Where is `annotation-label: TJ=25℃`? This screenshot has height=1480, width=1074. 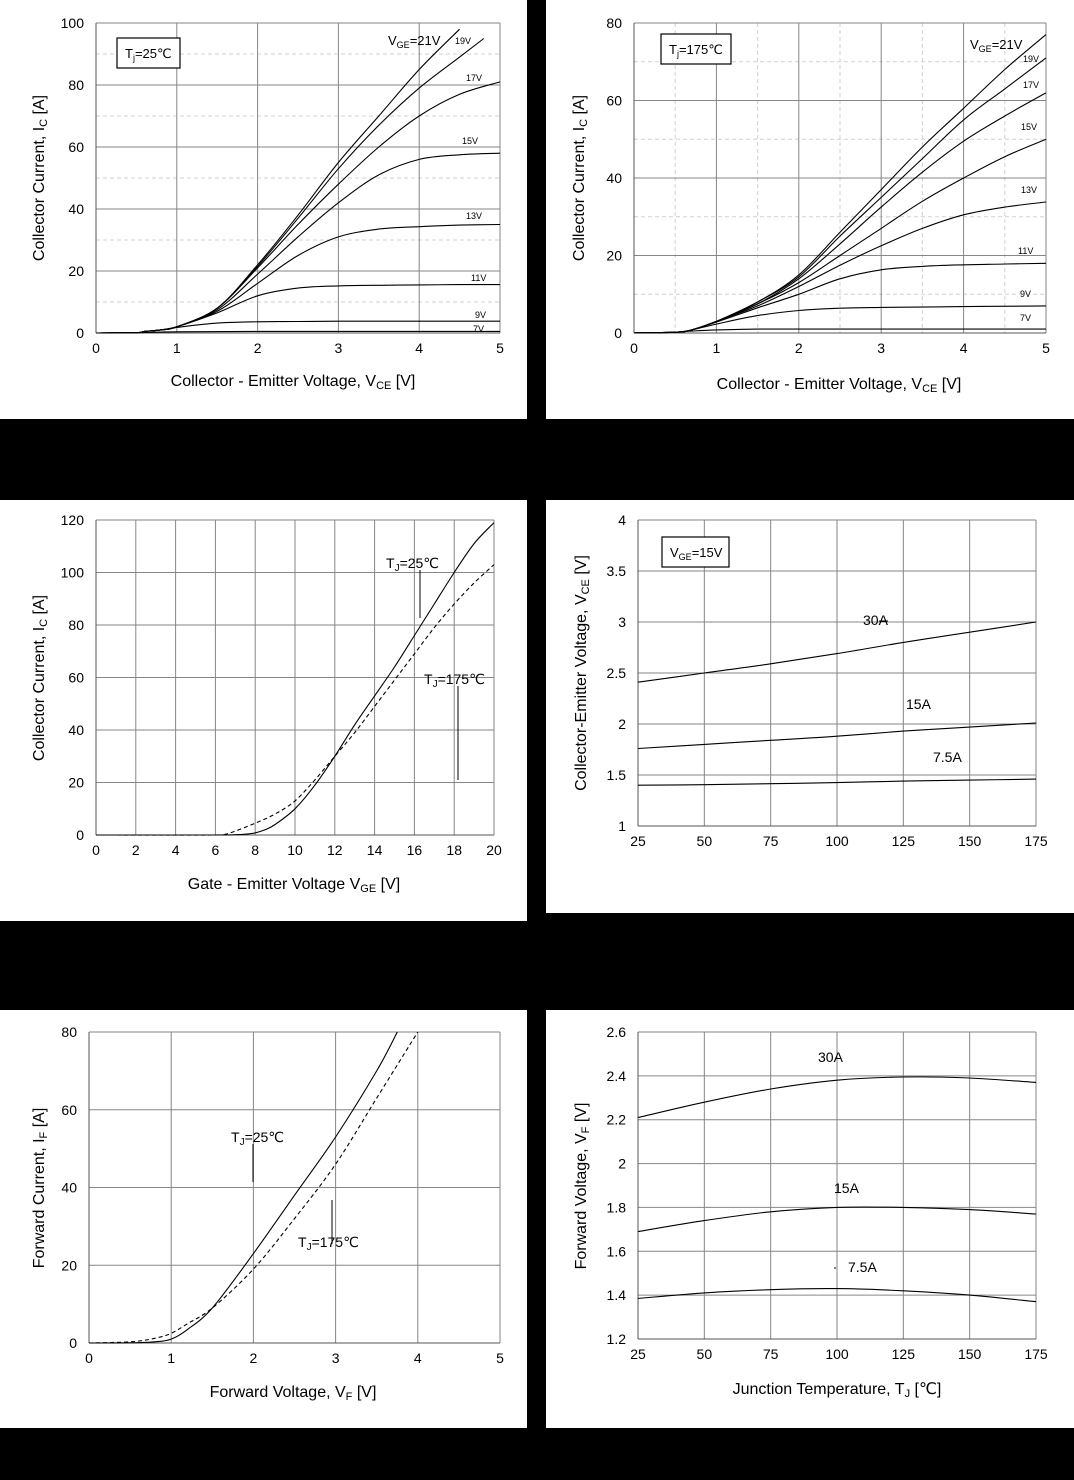 annotation-label: TJ=25℃ is located at coordinates (412, 564).